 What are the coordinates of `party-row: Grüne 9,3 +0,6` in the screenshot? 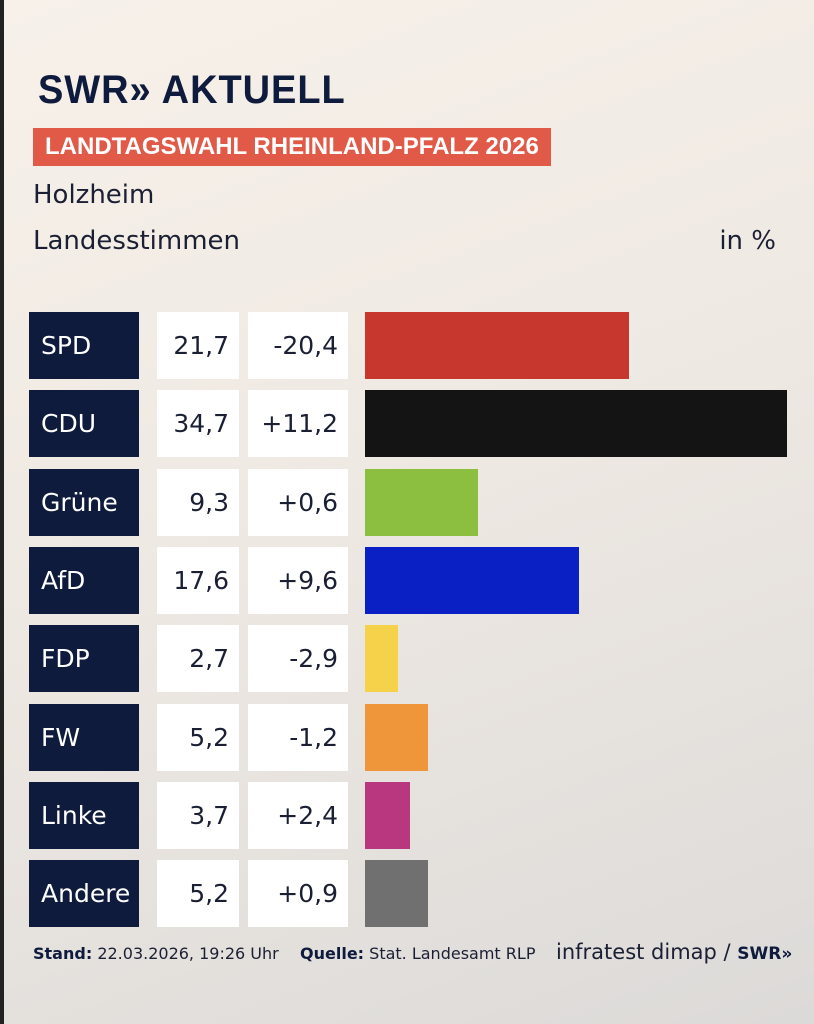 It's located at (421, 502).